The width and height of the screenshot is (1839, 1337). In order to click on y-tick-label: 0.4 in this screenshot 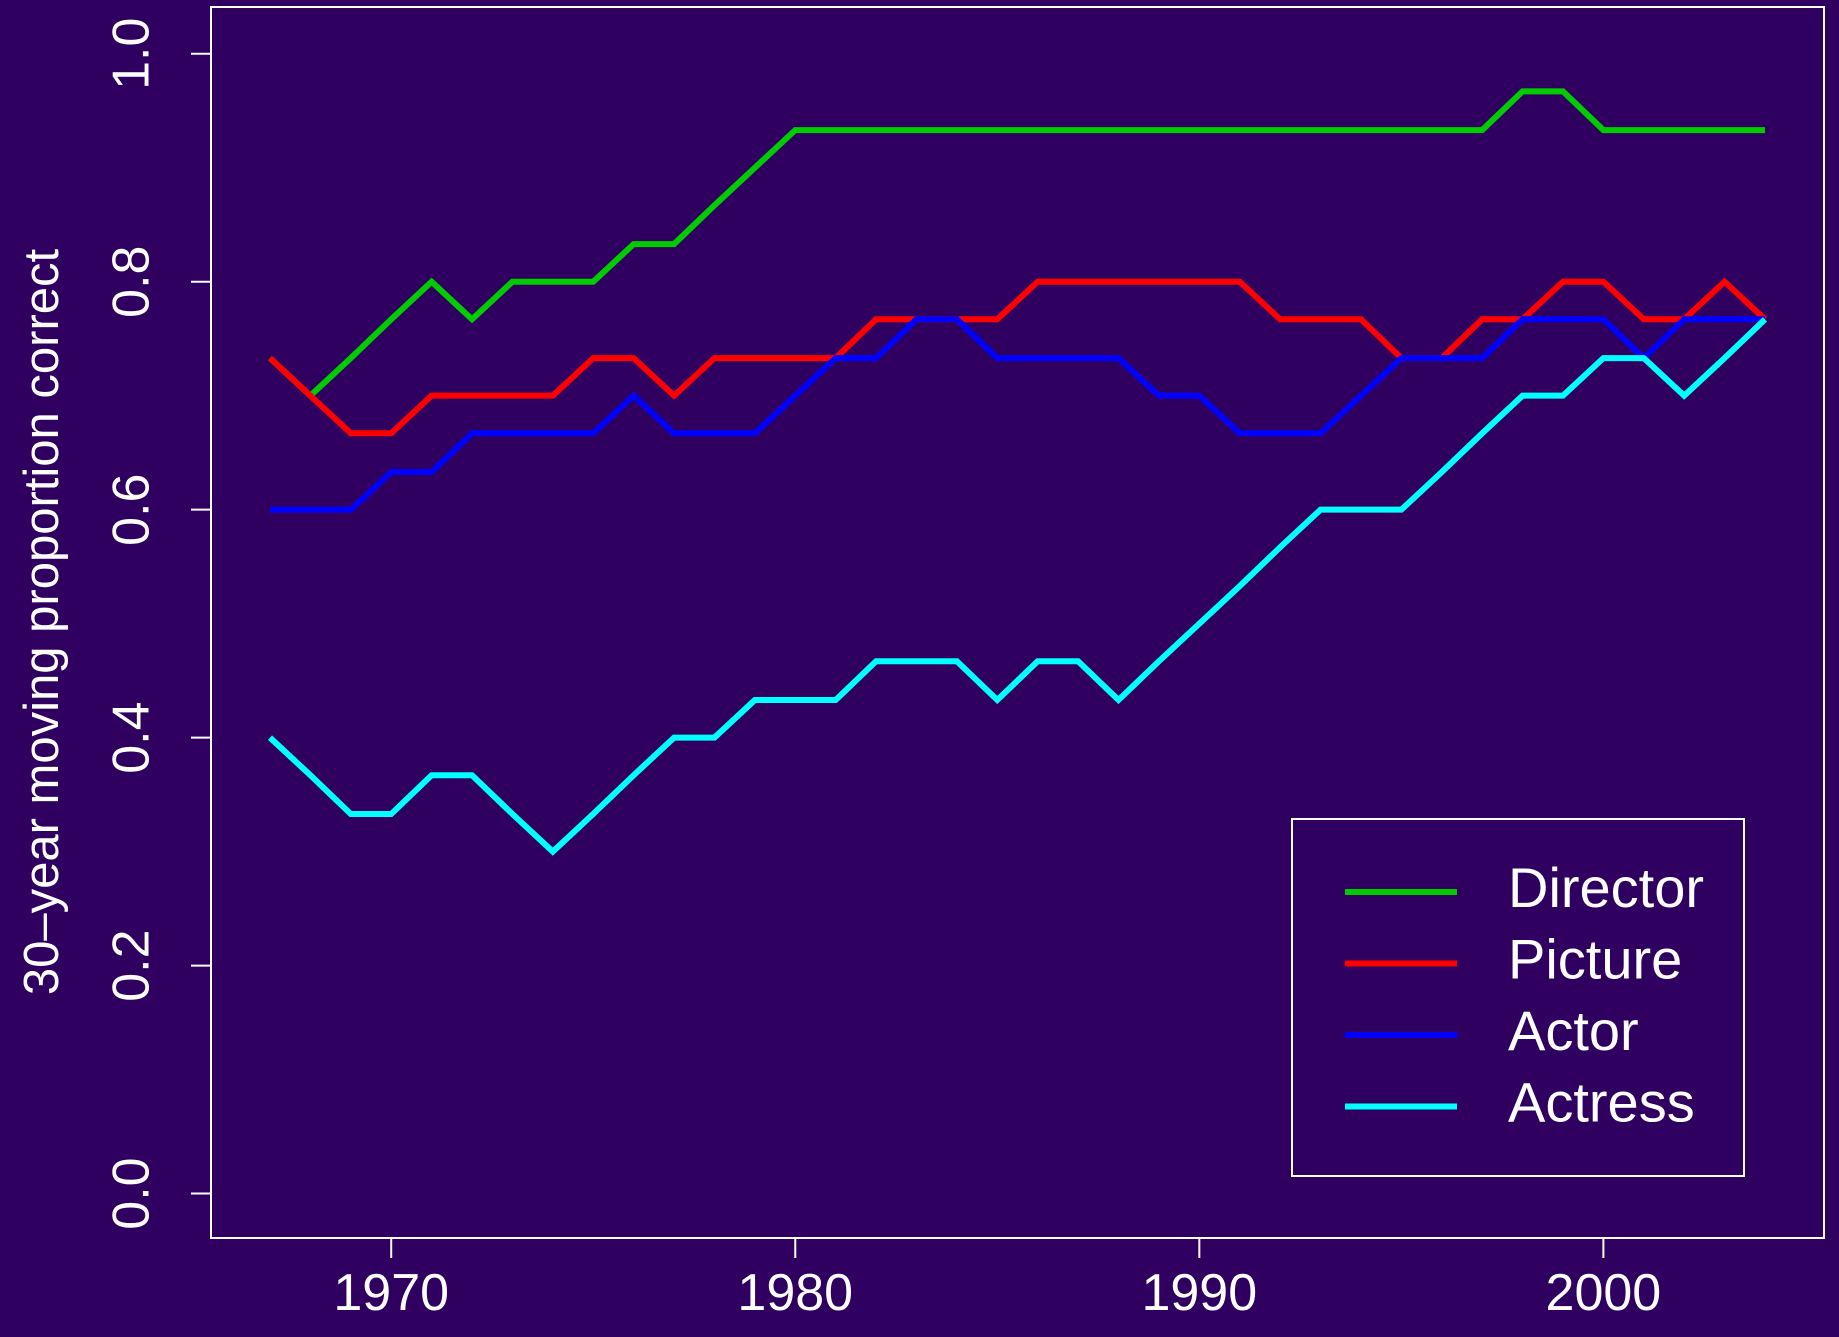, I will do `click(132, 737)`.